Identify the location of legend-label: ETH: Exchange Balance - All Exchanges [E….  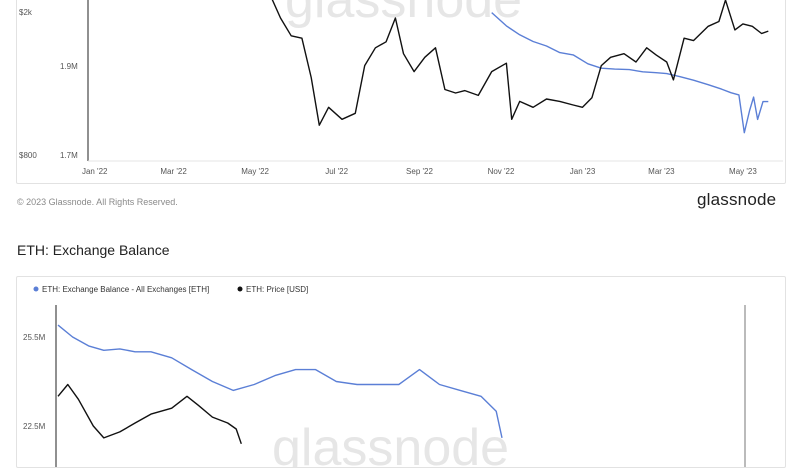
(125, 289).